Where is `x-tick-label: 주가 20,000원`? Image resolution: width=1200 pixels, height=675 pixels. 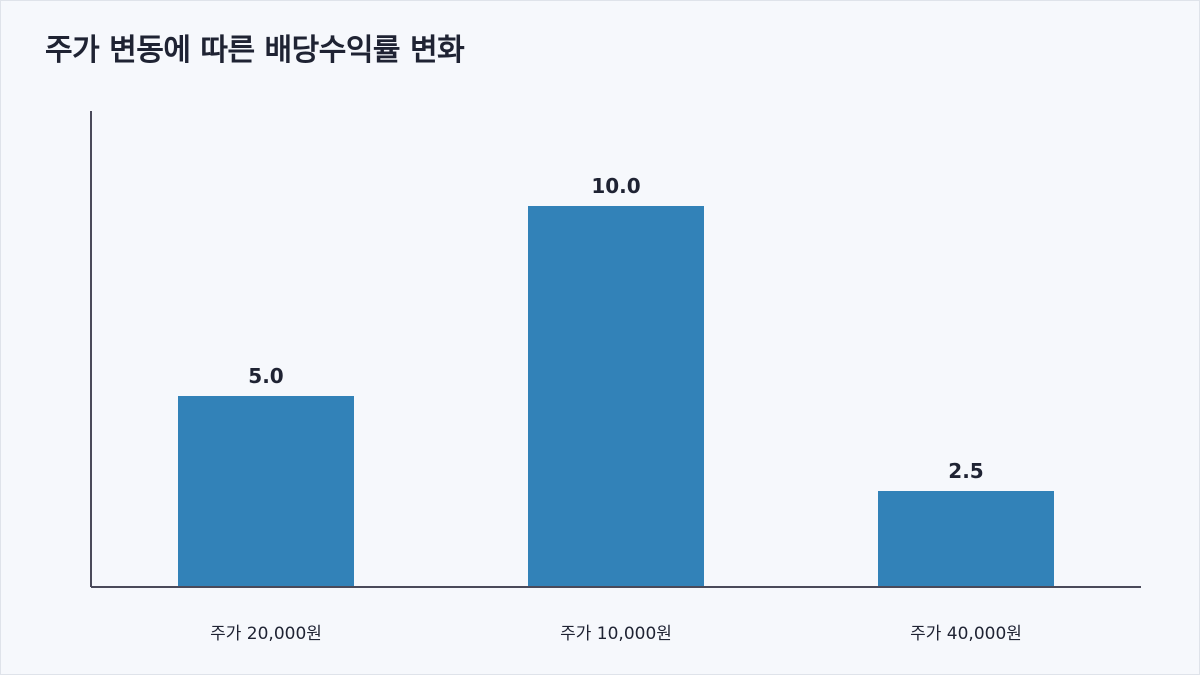
x-tick-label: 주가 20,000원 is located at coordinates (266, 634).